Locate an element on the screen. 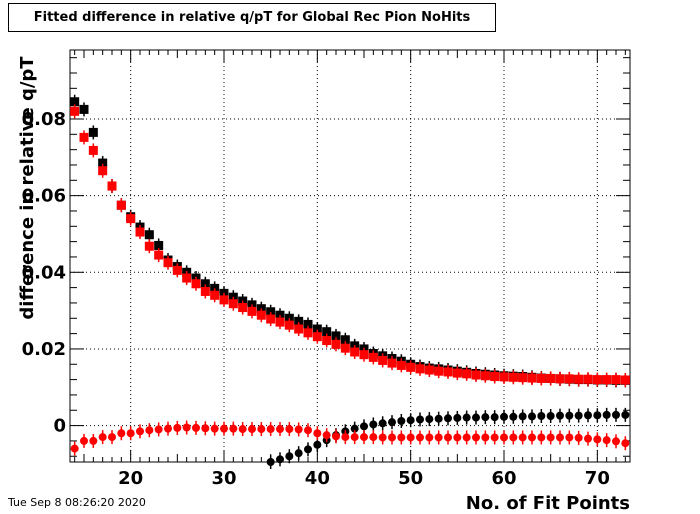 The height and width of the screenshot is (514, 700). y-tick-label: 0.08 is located at coordinates (44, 119).